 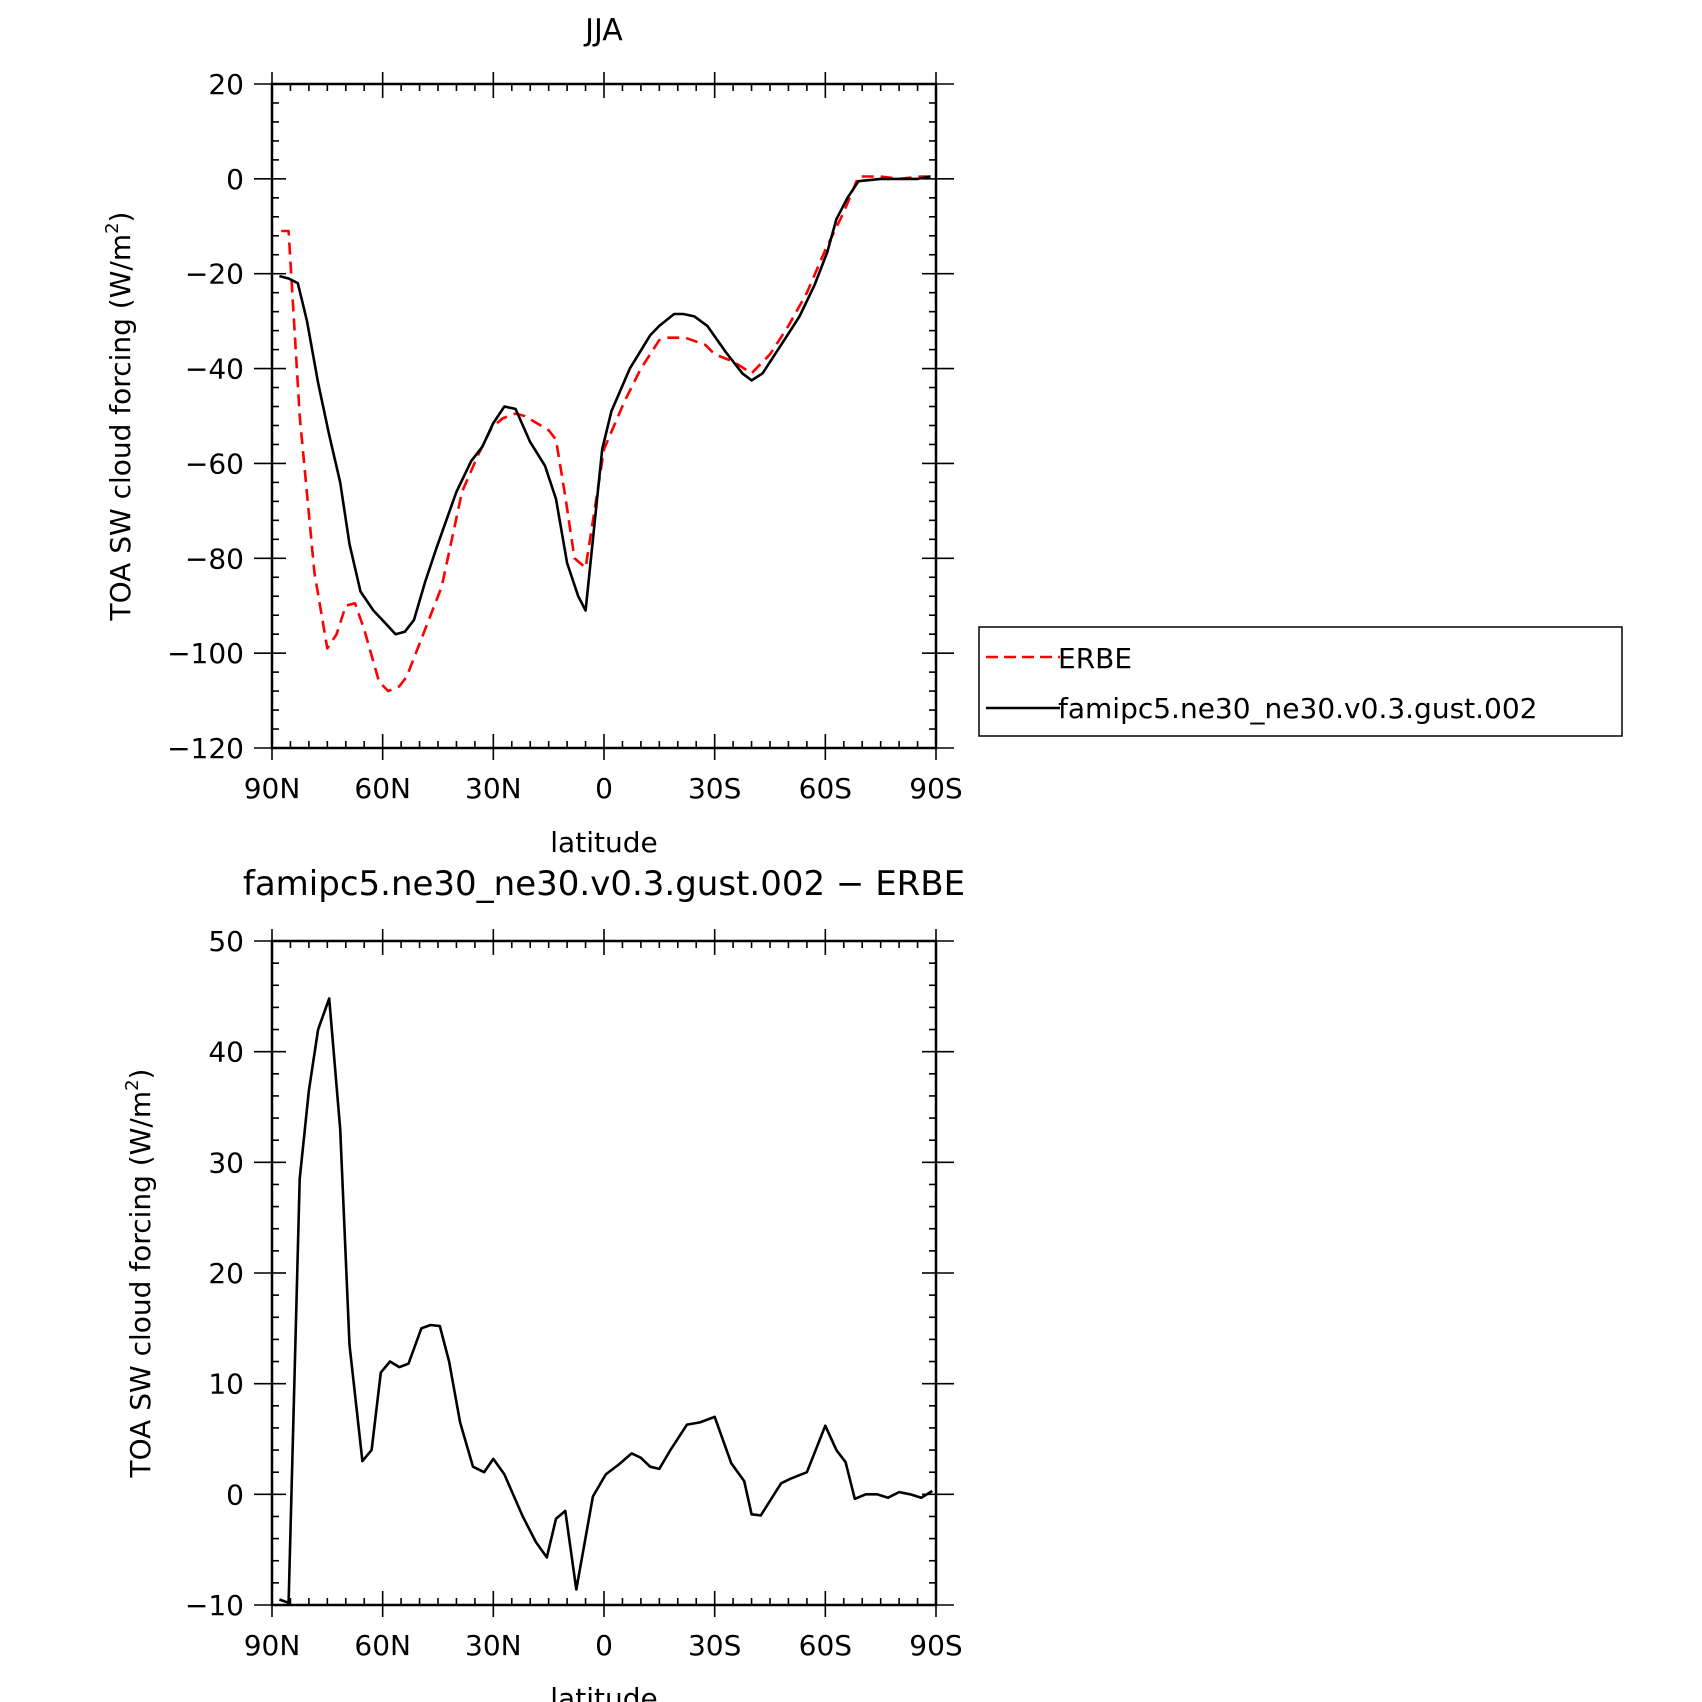 I want to click on bottom-chart-series-group, so click(x=605, y=1301).